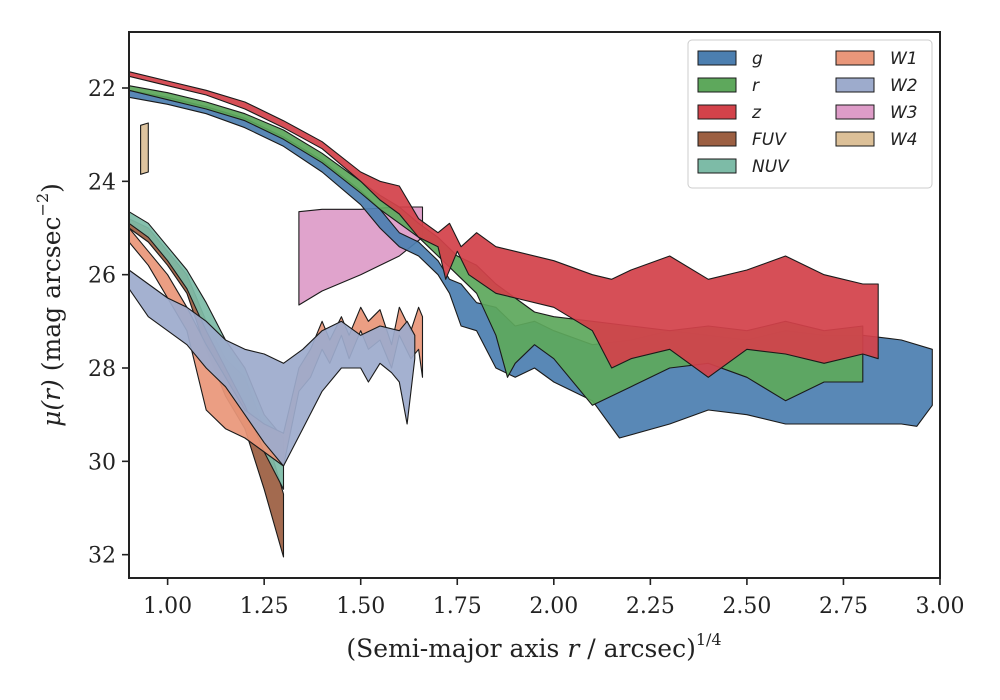 The width and height of the screenshot is (1000, 700). I want to click on legend-label-w3: W3, so click(904, 113).